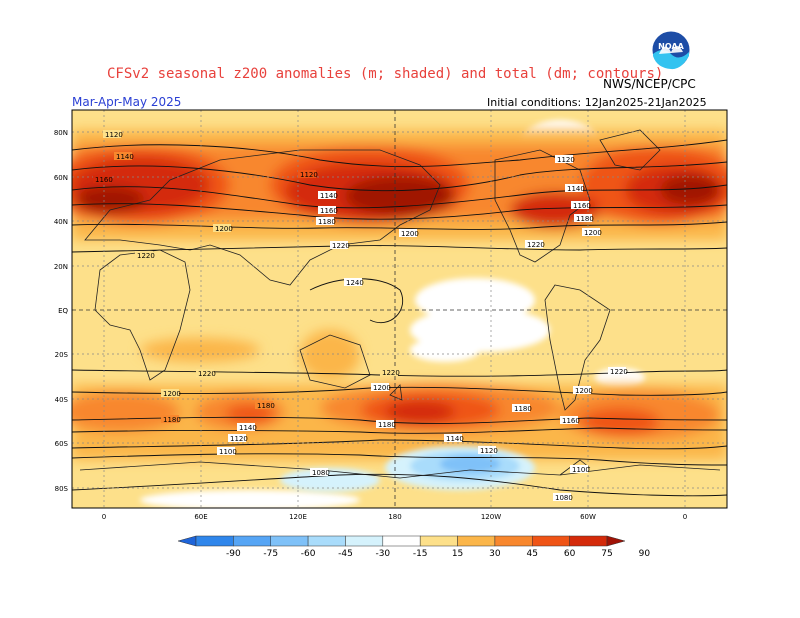  Describe the element at coordinates (382, 554) in the screenshot. I see `colorbar-tick-label: -30` at that location.